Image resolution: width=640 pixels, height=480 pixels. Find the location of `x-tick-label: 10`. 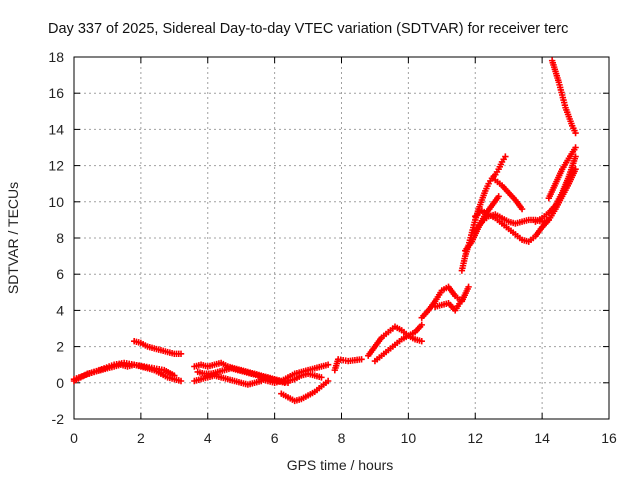

x-tick-label: 10 is located at coordinates (409, 438).